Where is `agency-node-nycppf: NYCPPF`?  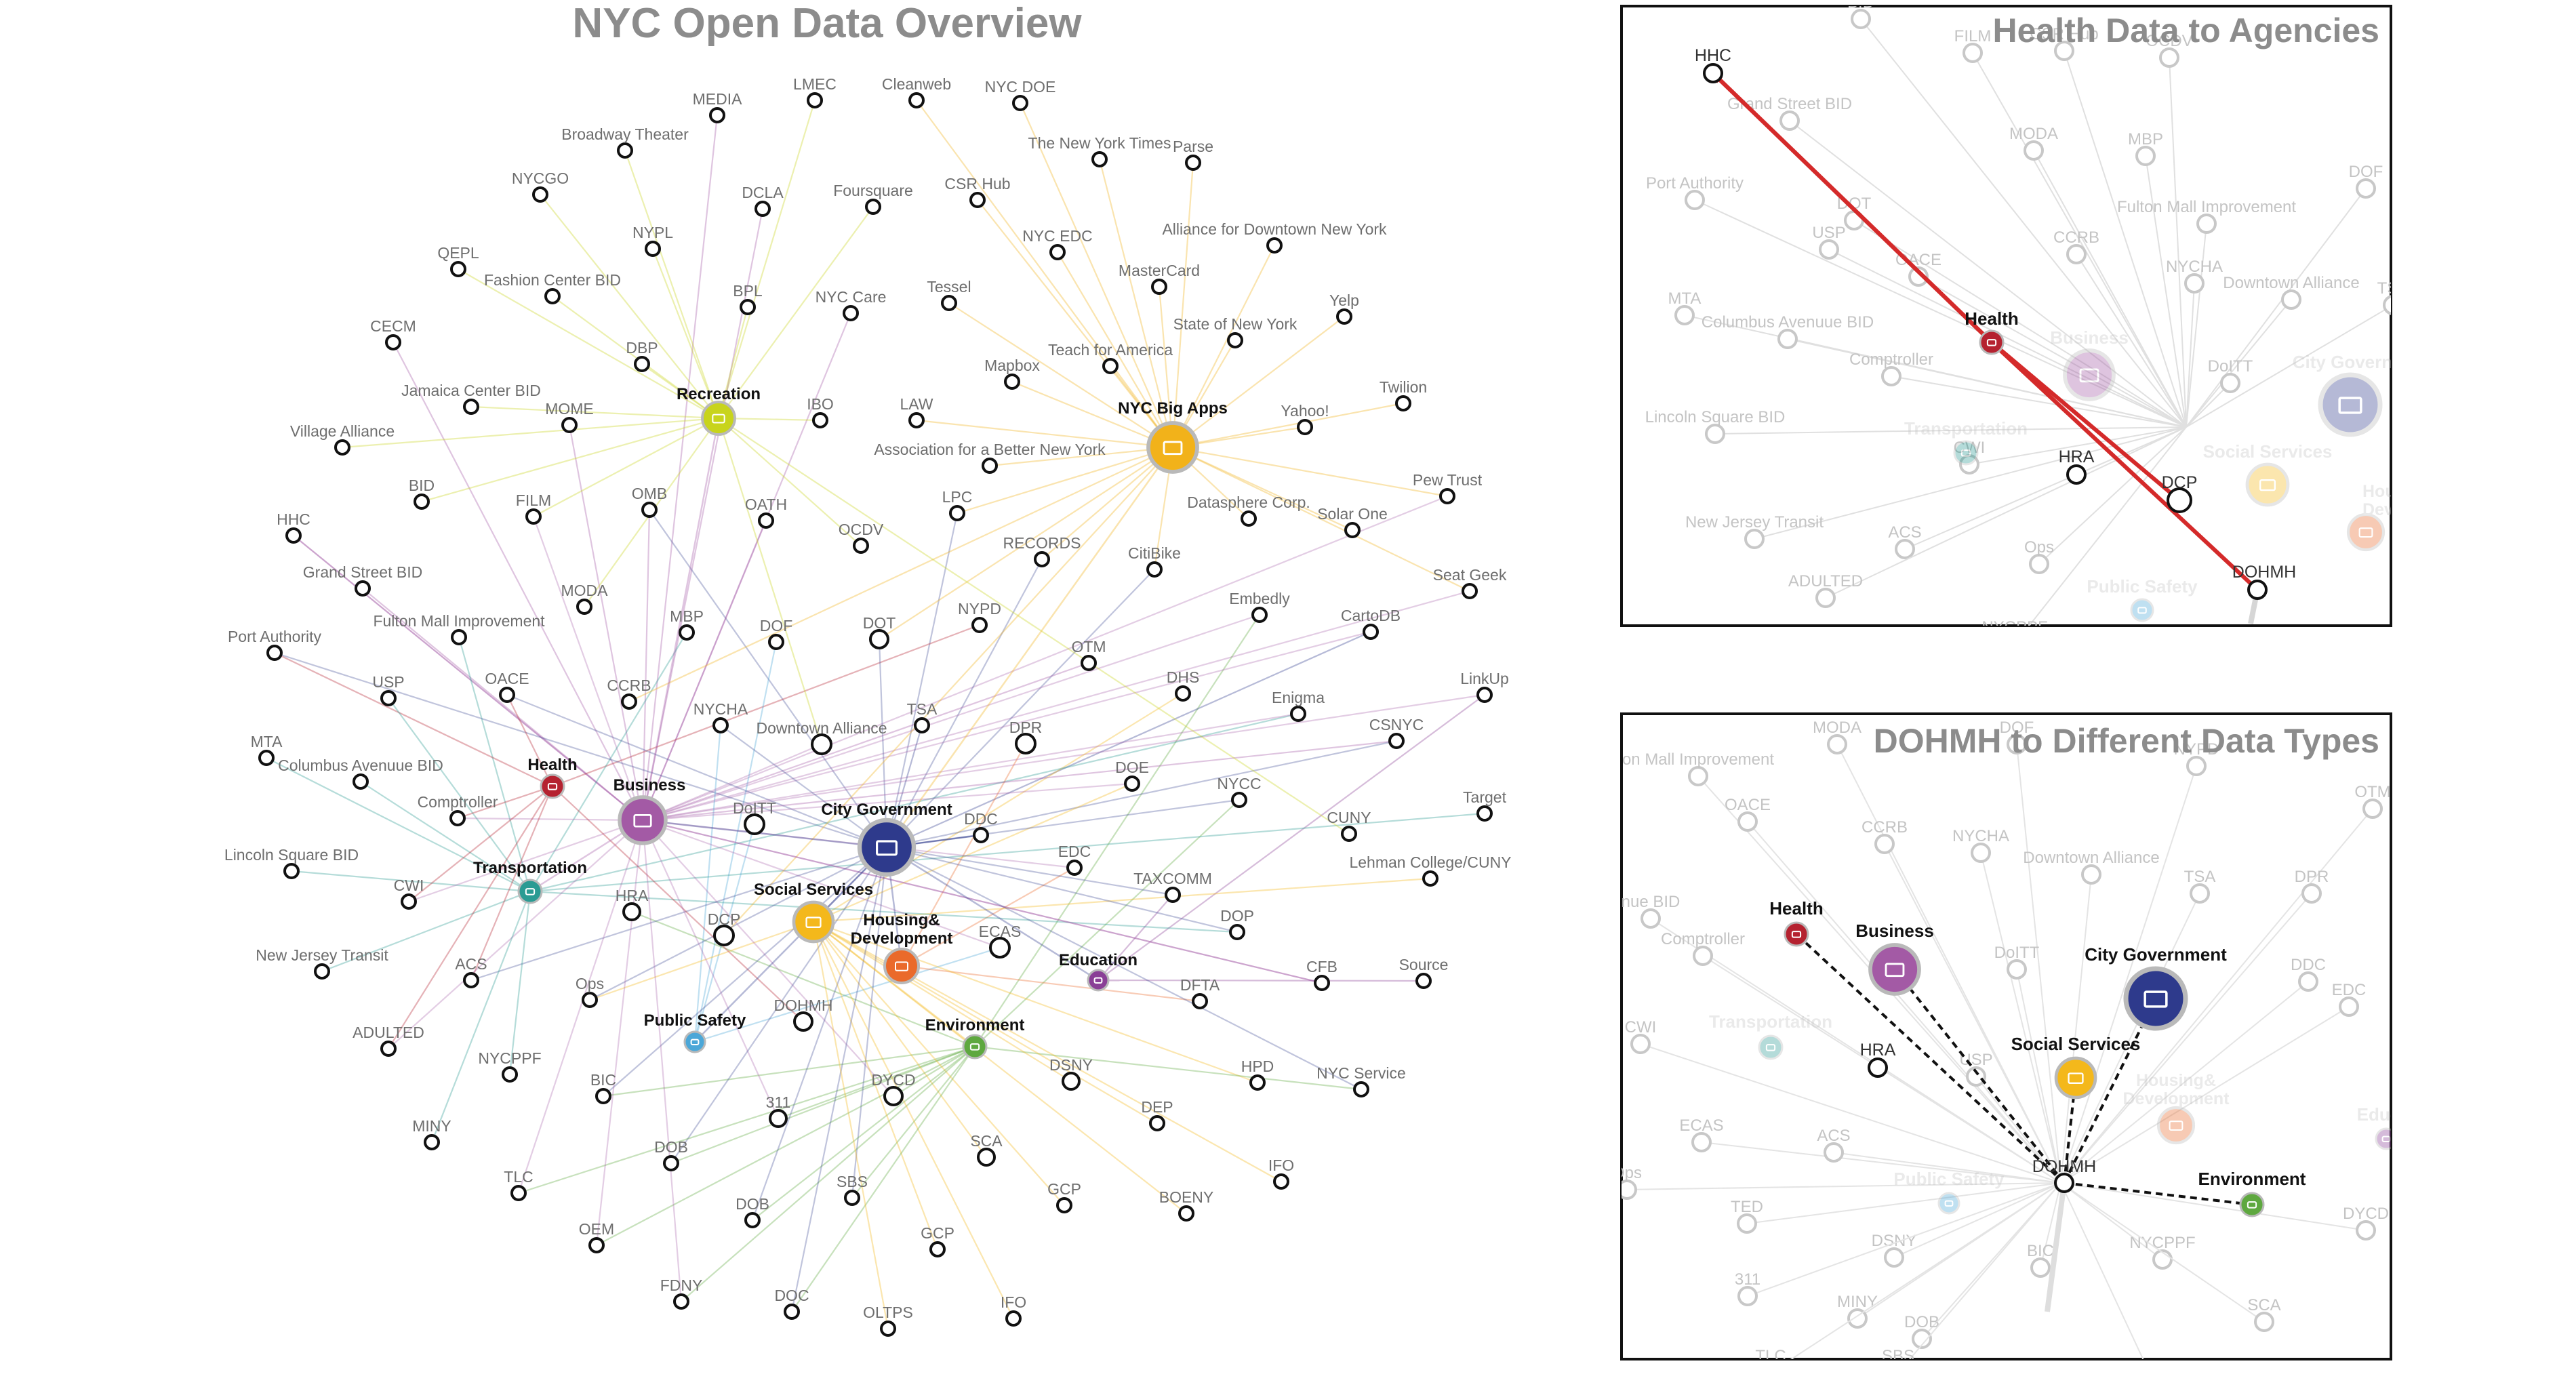
agency-node-nycppf: NYCPPF is located at coordinates (510, 1066).